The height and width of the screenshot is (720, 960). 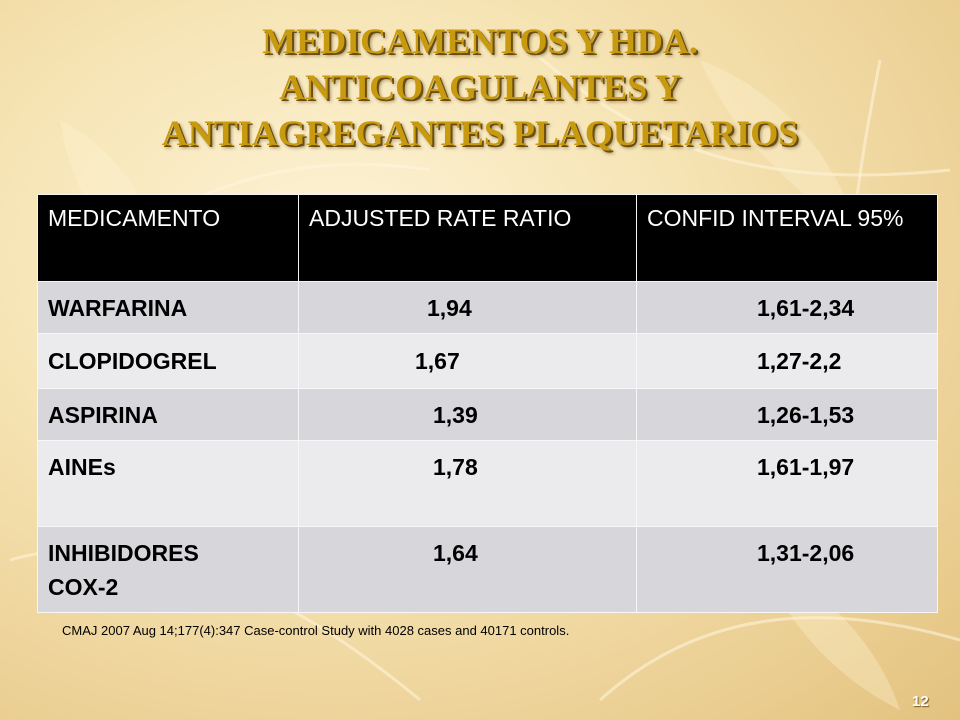 I want to click on title-line-2: ANTICOAGULANTES Y, so click(x=480, y=87).